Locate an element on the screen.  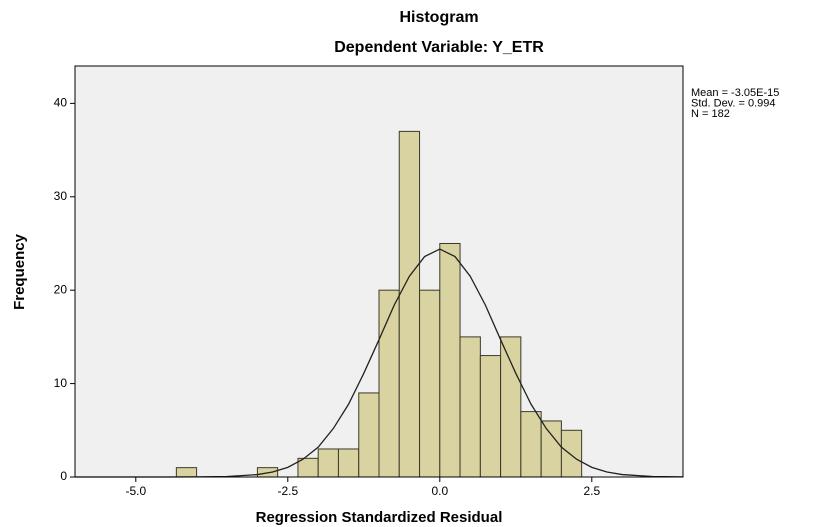
y-tick-label: 40 is located at coordinates (61, 103).